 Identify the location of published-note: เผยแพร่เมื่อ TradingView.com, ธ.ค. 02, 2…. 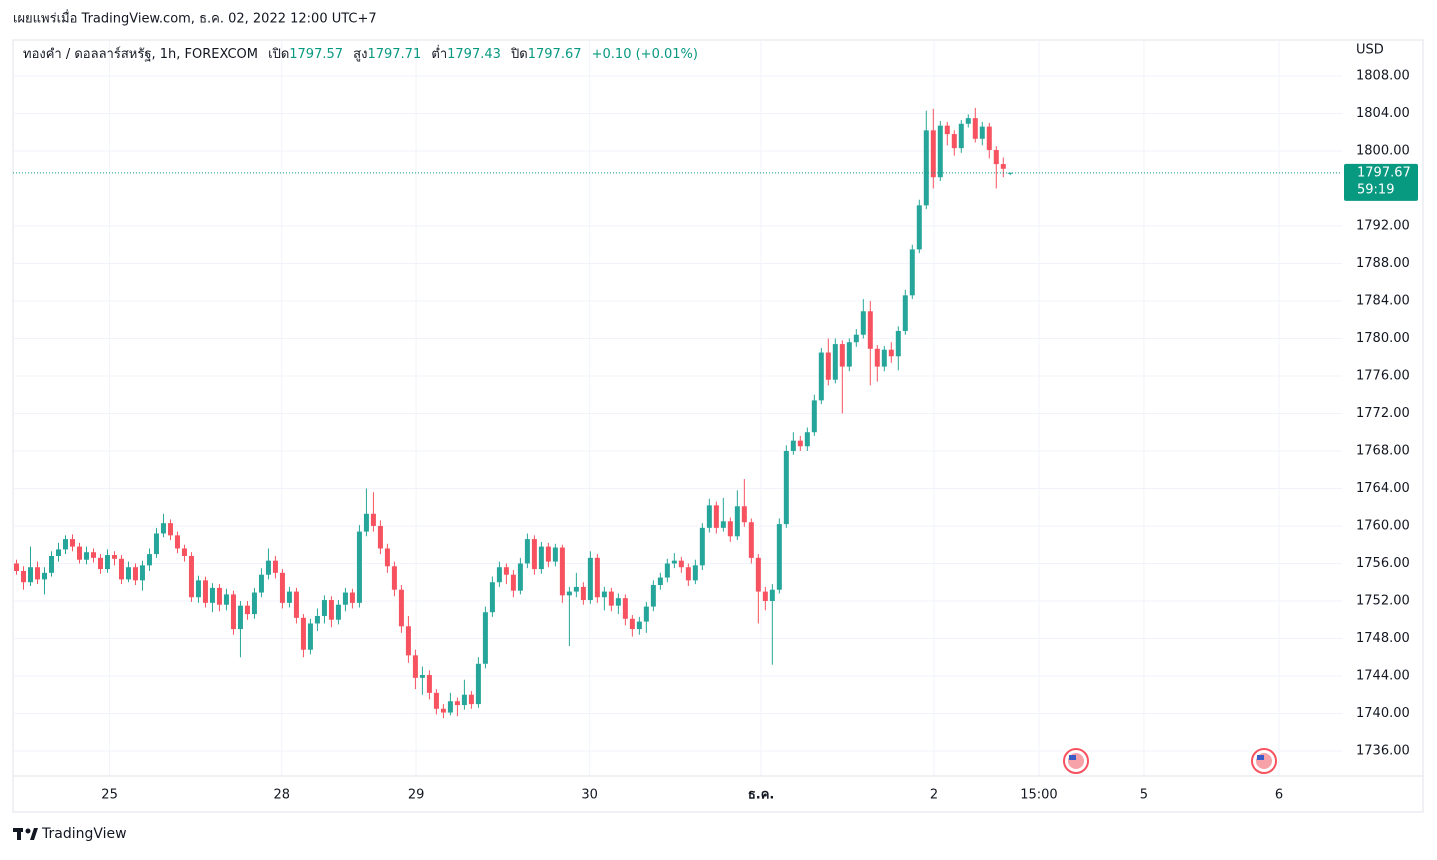
(195, 18).